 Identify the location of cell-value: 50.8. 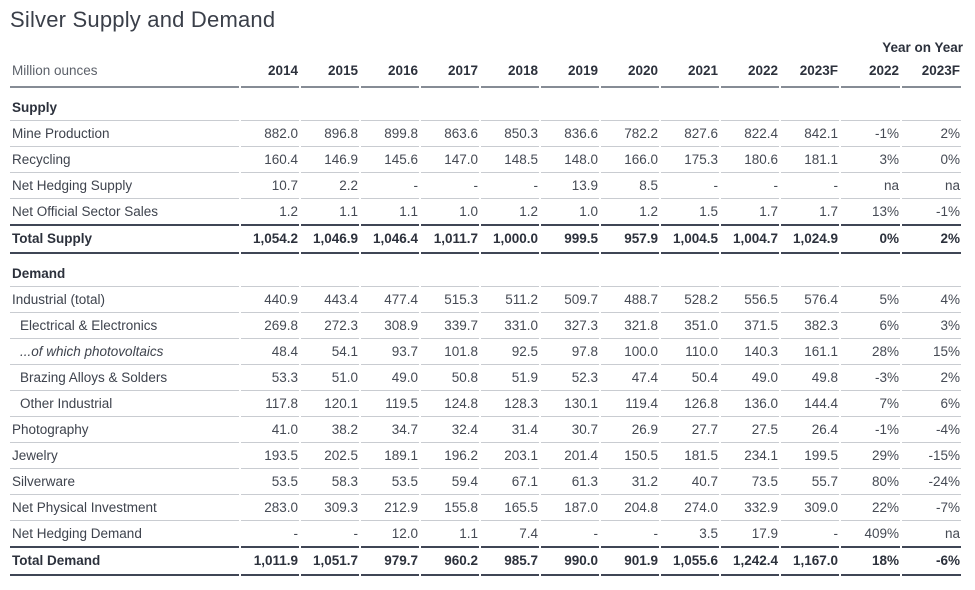
(450, 378).